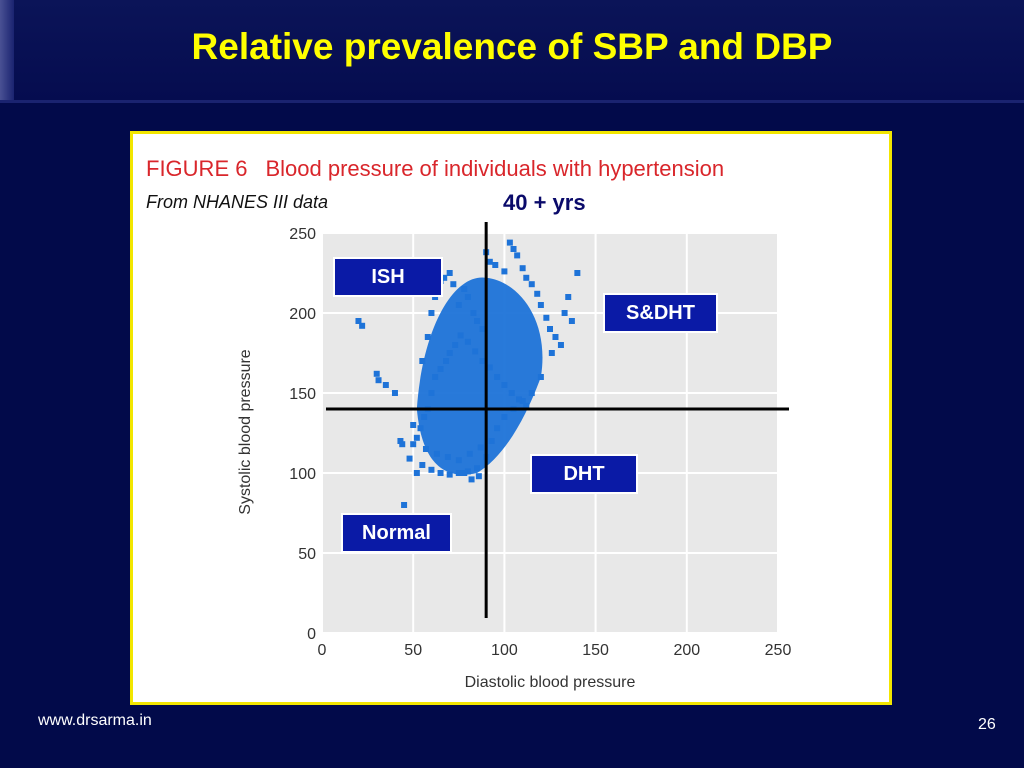 This screenshot has height=768, width=1024. What do you see at coordinates (302, 394) in the screenshot?
I see `y-tick-label: 150` at bounding box center [302, 394].